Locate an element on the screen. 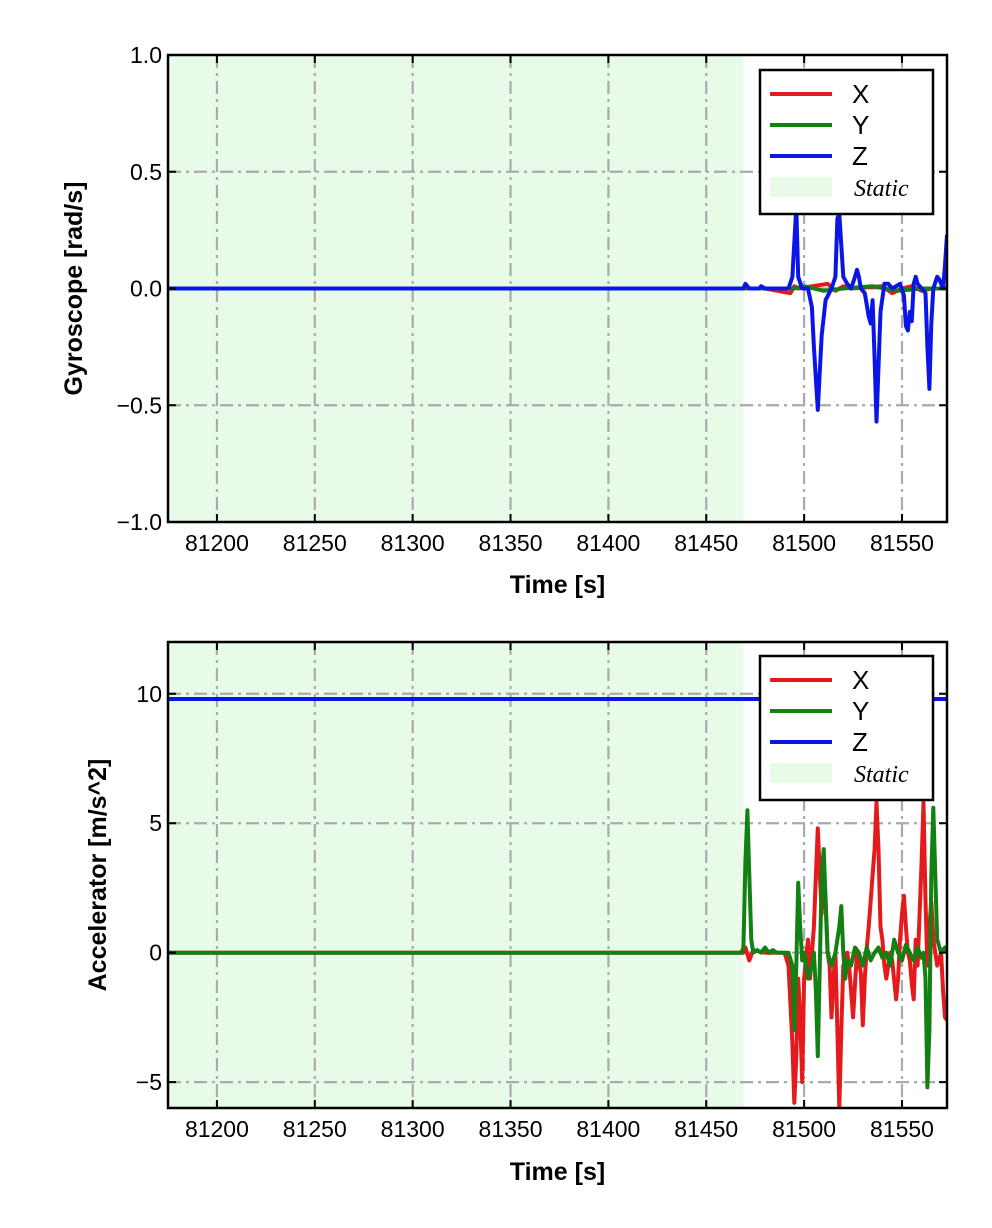 The image size is (992, 1228). y-tick-label: 5 is located at coordinates (155, 823).